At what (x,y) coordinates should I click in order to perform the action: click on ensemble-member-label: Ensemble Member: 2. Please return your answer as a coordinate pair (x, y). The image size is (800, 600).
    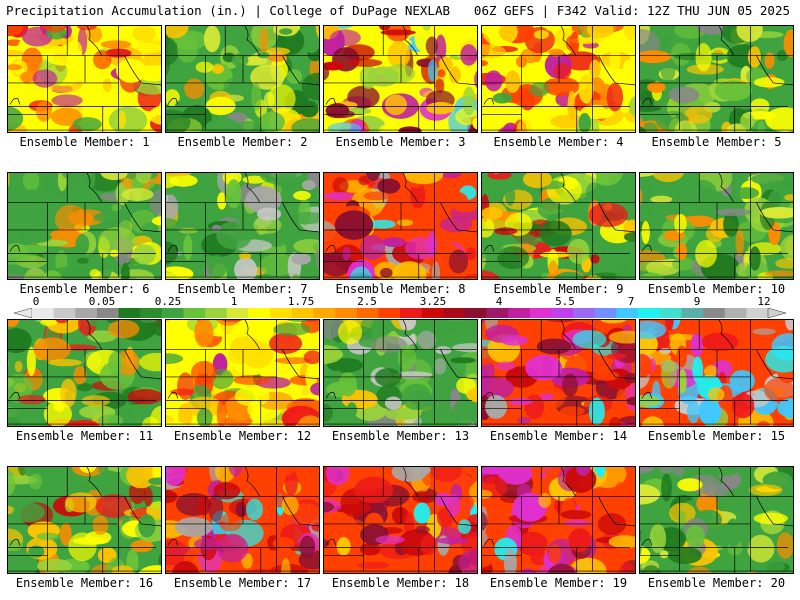
    Looking at the image, I should click on (242, 142).